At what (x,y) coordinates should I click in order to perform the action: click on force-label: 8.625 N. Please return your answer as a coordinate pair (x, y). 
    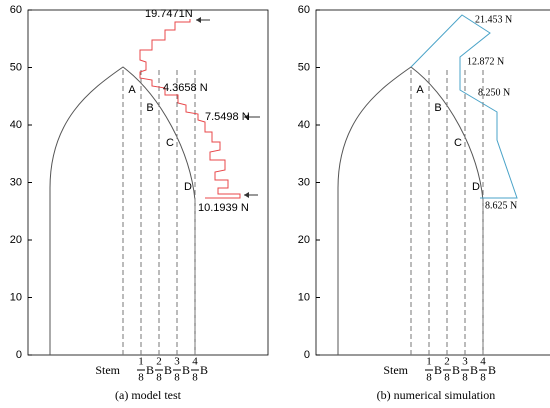
    Looking at the image, I should click on (501, 205).